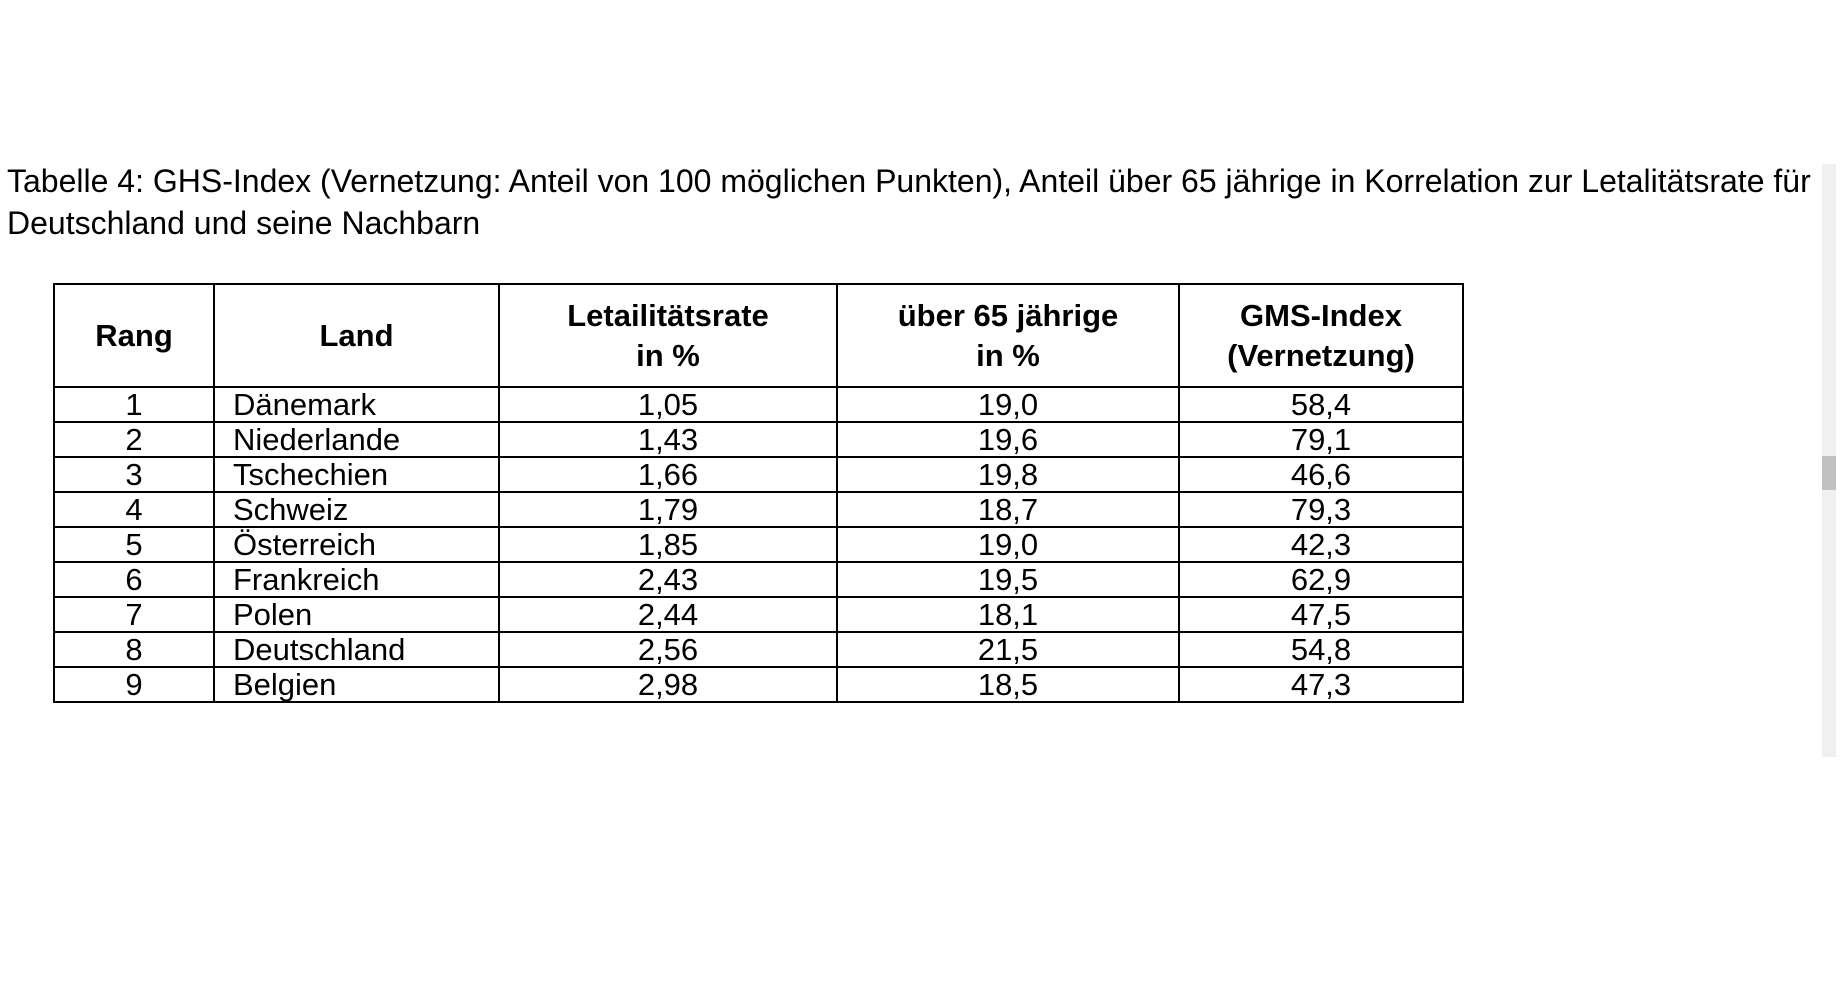  Describe the element at coordinates (1321, 684) in the screenshot. I see `cell-gms-index: 47,3` at that location.